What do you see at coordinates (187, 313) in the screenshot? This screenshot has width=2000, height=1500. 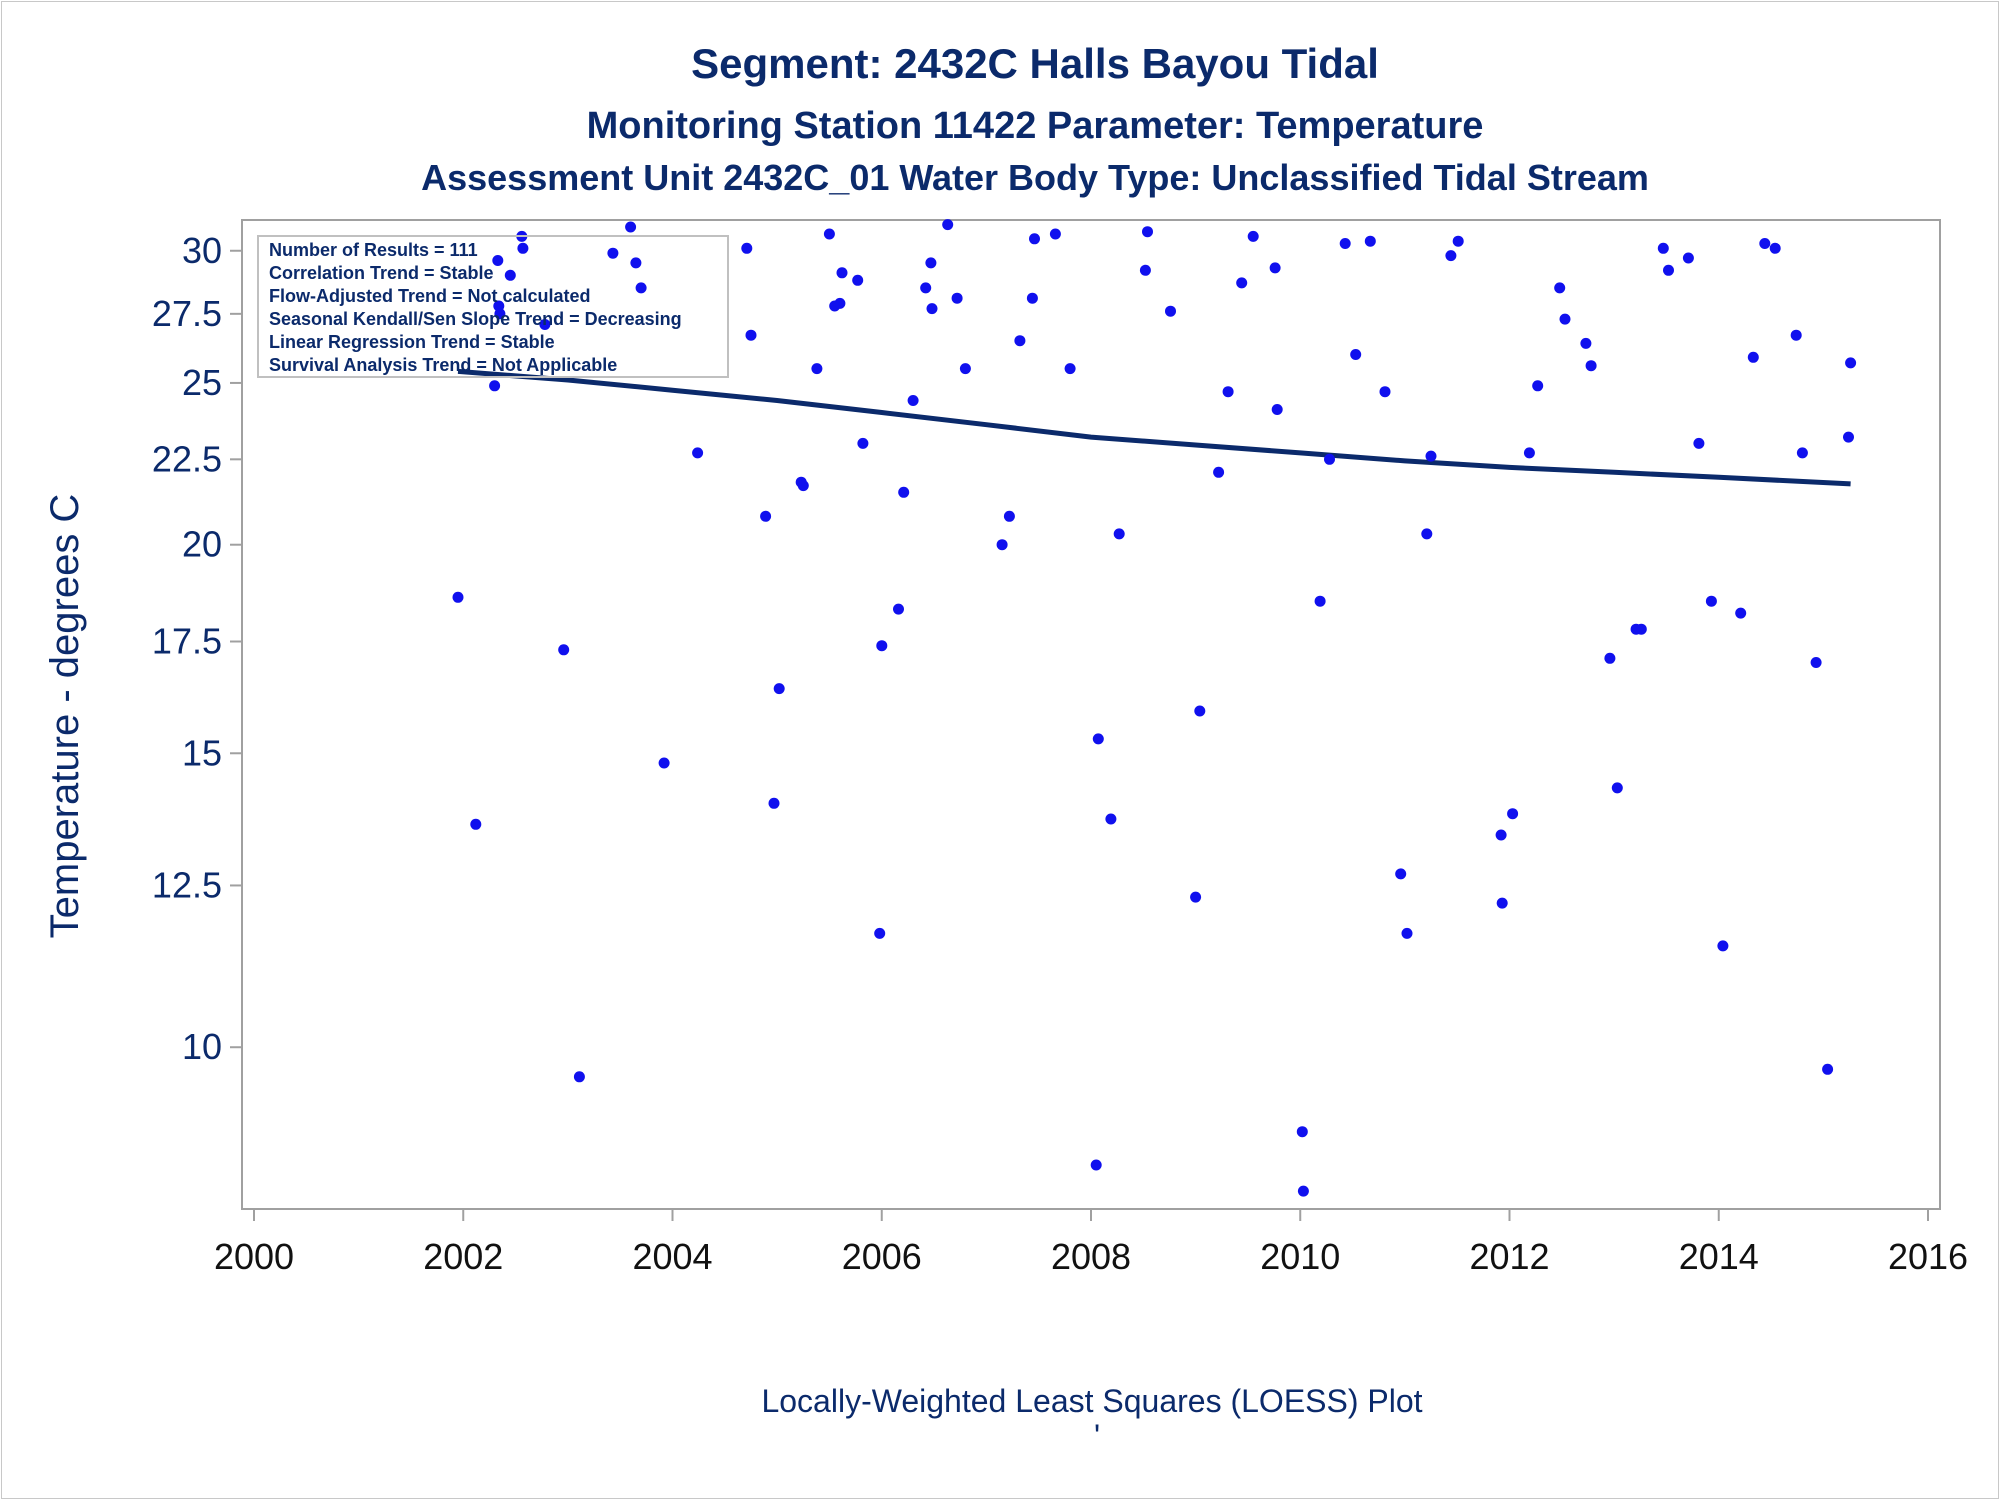 I see `y-tick-label: 27.5` at bounding box center [187, 313].